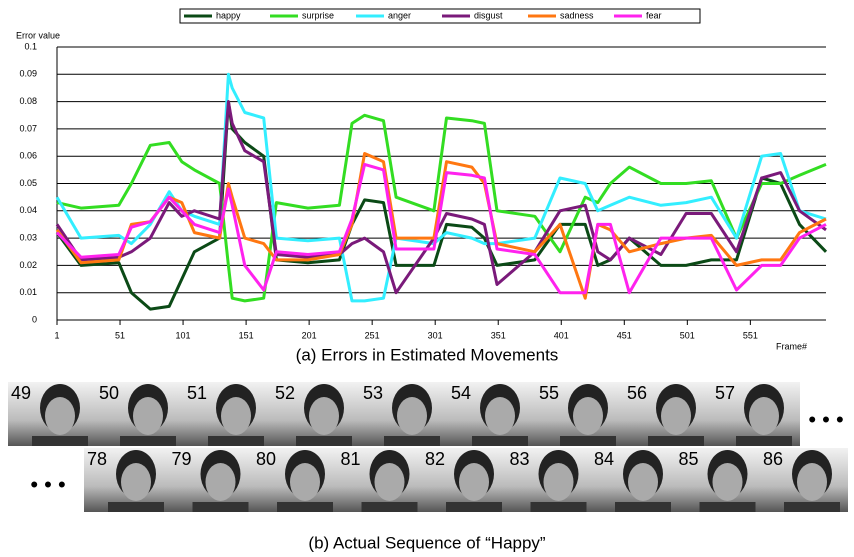 This screenshot has width=854, height=557. I want to click on x-axis-label: Frame#, so click(791, 346).